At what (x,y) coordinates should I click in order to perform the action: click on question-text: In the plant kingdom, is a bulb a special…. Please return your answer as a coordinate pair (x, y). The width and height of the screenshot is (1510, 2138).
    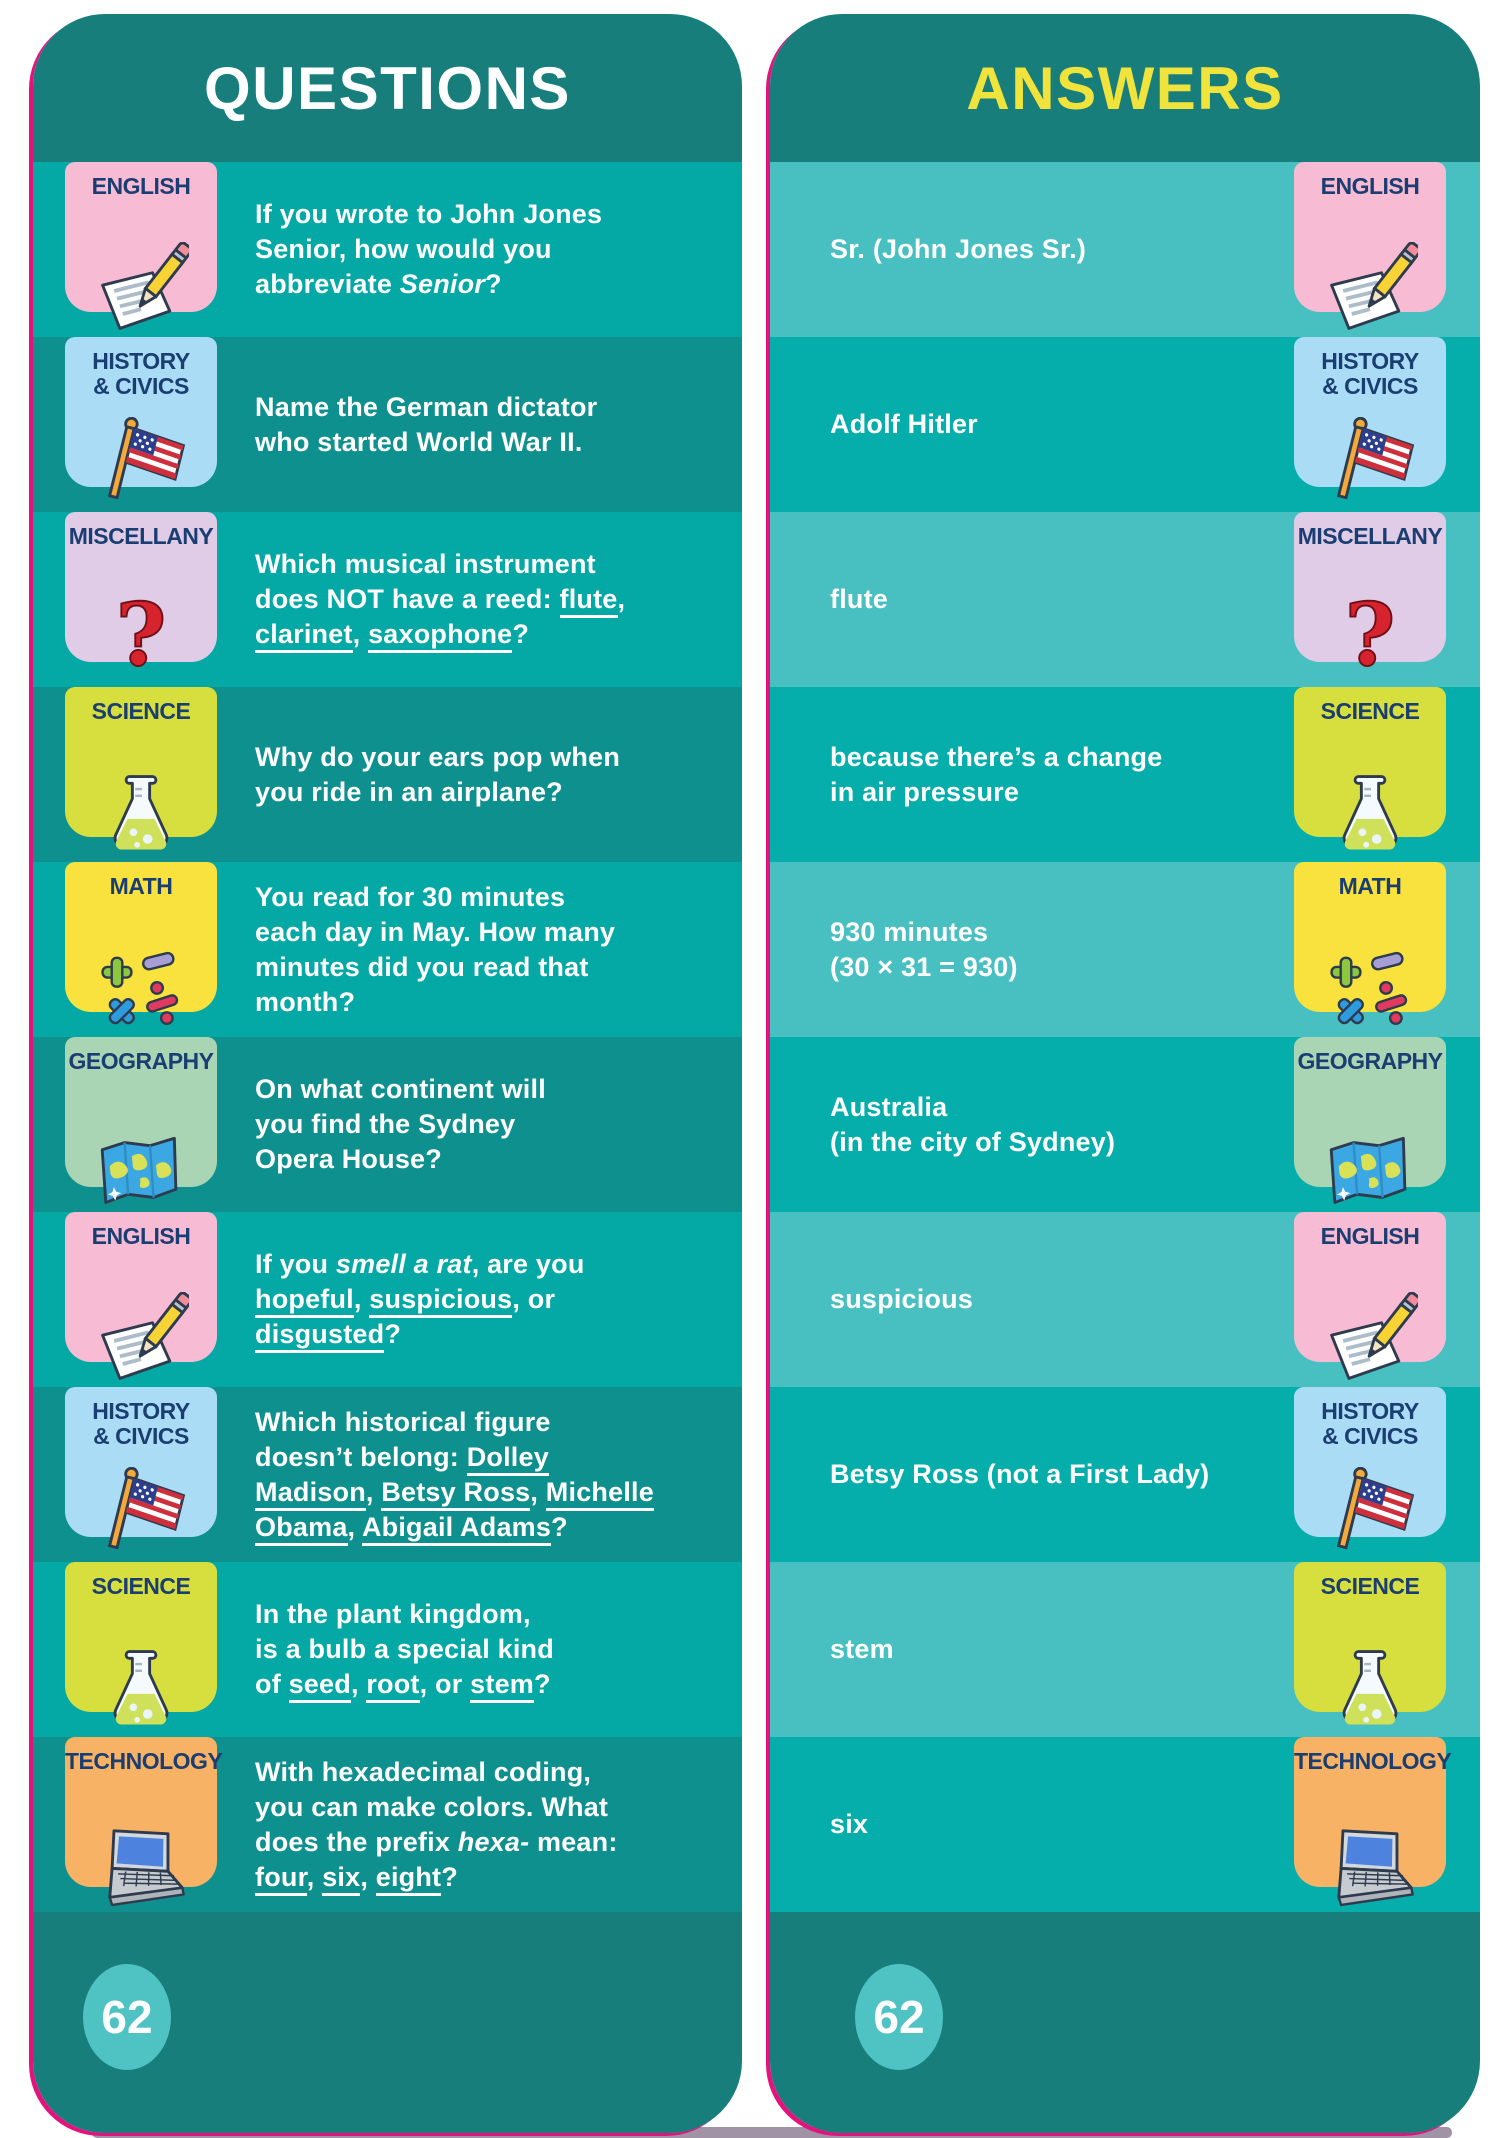
    Looking at the image, I should click on (404, 1650).